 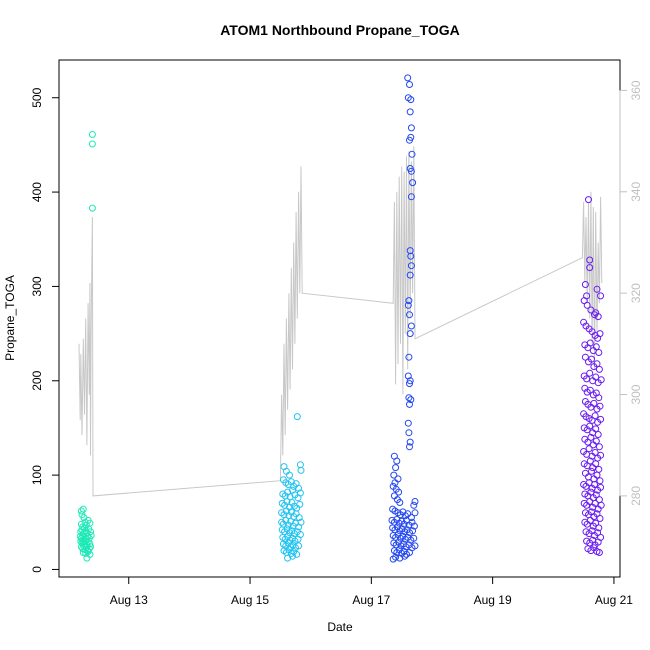 What do you see at coordinates (636, 293) in the screenshot?
I see `y2-tick-label: 320` at bounding box center [636, 293].